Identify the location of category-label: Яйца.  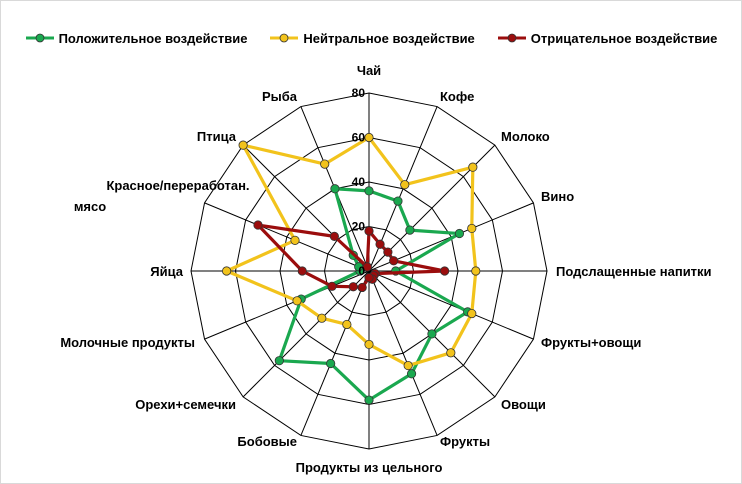
(166, 271).